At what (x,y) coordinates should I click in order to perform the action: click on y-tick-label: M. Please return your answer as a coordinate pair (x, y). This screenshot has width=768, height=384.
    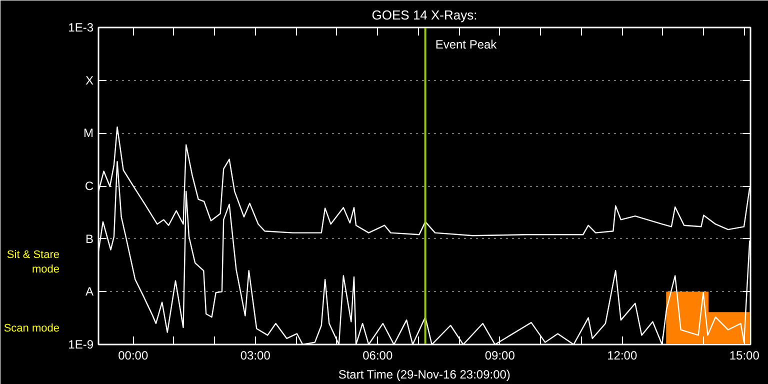
    Looking at the image, I should click on (89, 133).